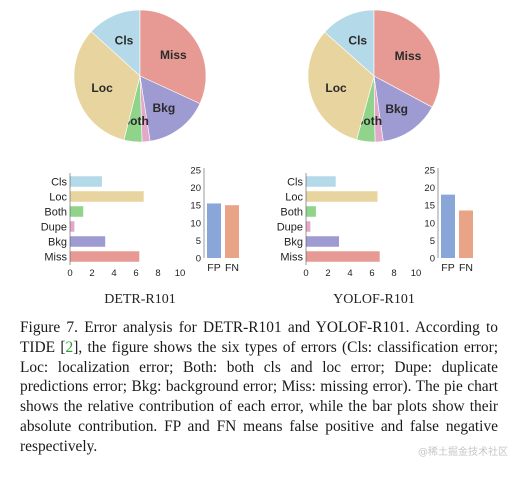 The height and width of the screenshot is (484, 516). What do you see at coordinates (349, 273) in the screenshot?
I see `yolof-r101-bar-xtick: 4` at bounding box center [349, 273].